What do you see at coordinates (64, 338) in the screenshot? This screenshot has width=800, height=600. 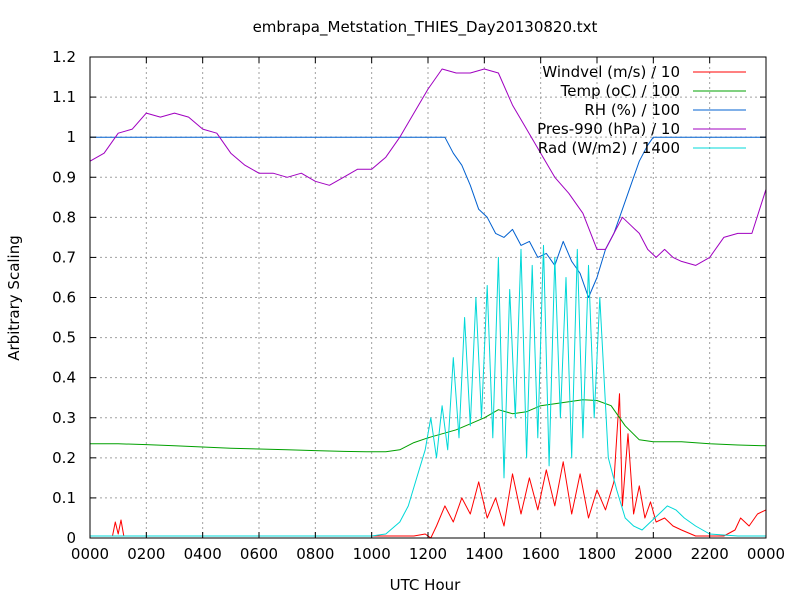 I see `y-tick-label: 0.5` at bounding box center [64, 338].